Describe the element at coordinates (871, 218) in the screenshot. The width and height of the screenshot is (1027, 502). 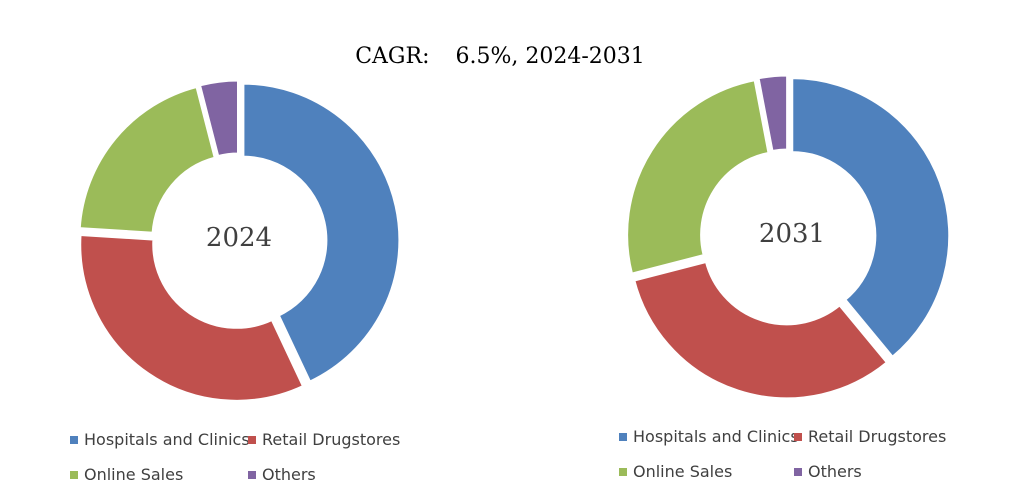
I see `donut-slice-2031-hospitals-and-clinics` at that location.